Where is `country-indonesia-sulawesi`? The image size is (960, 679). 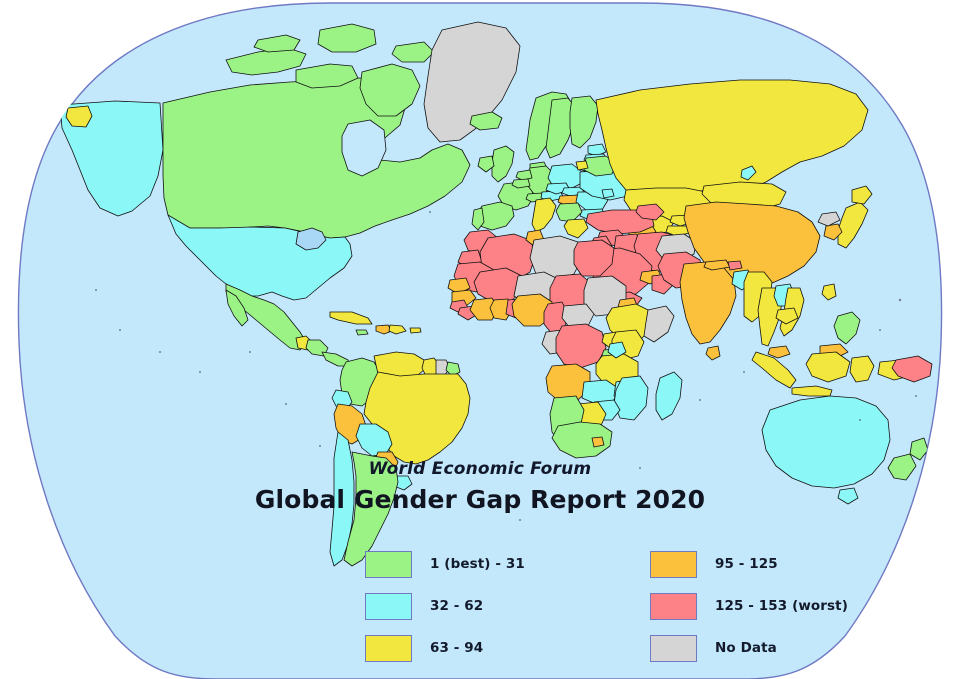
country-indonesia-sulawesi is located at coordinates (862, 369).